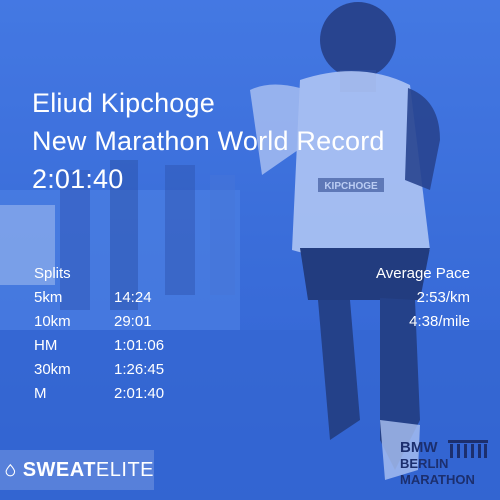 Image resolution: width=500 pixels, height=500 pixels. Describe the element at coordinates (422, 139) in the screenshot. I see `runner-right-arm` at that location.